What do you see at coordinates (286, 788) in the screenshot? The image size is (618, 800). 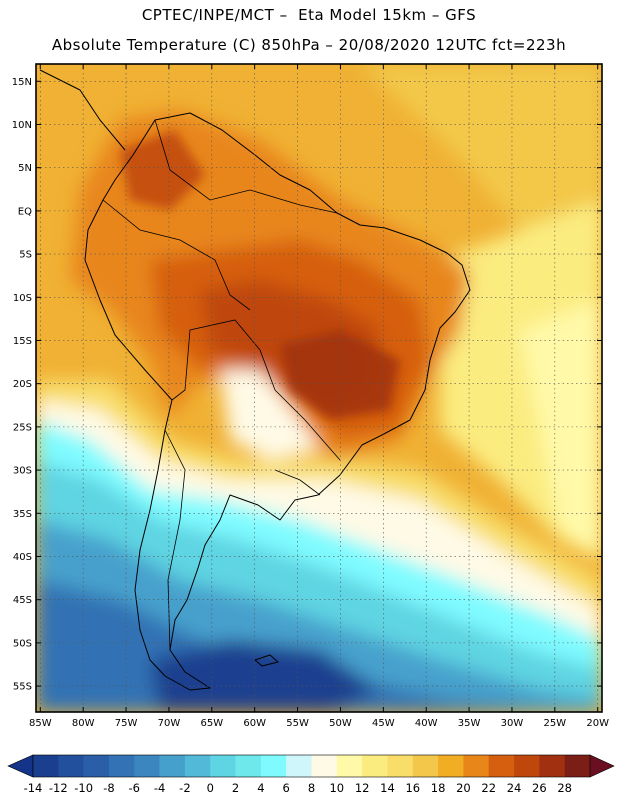 I see `colorbar-label: 6` at bounding box center [286, 788].